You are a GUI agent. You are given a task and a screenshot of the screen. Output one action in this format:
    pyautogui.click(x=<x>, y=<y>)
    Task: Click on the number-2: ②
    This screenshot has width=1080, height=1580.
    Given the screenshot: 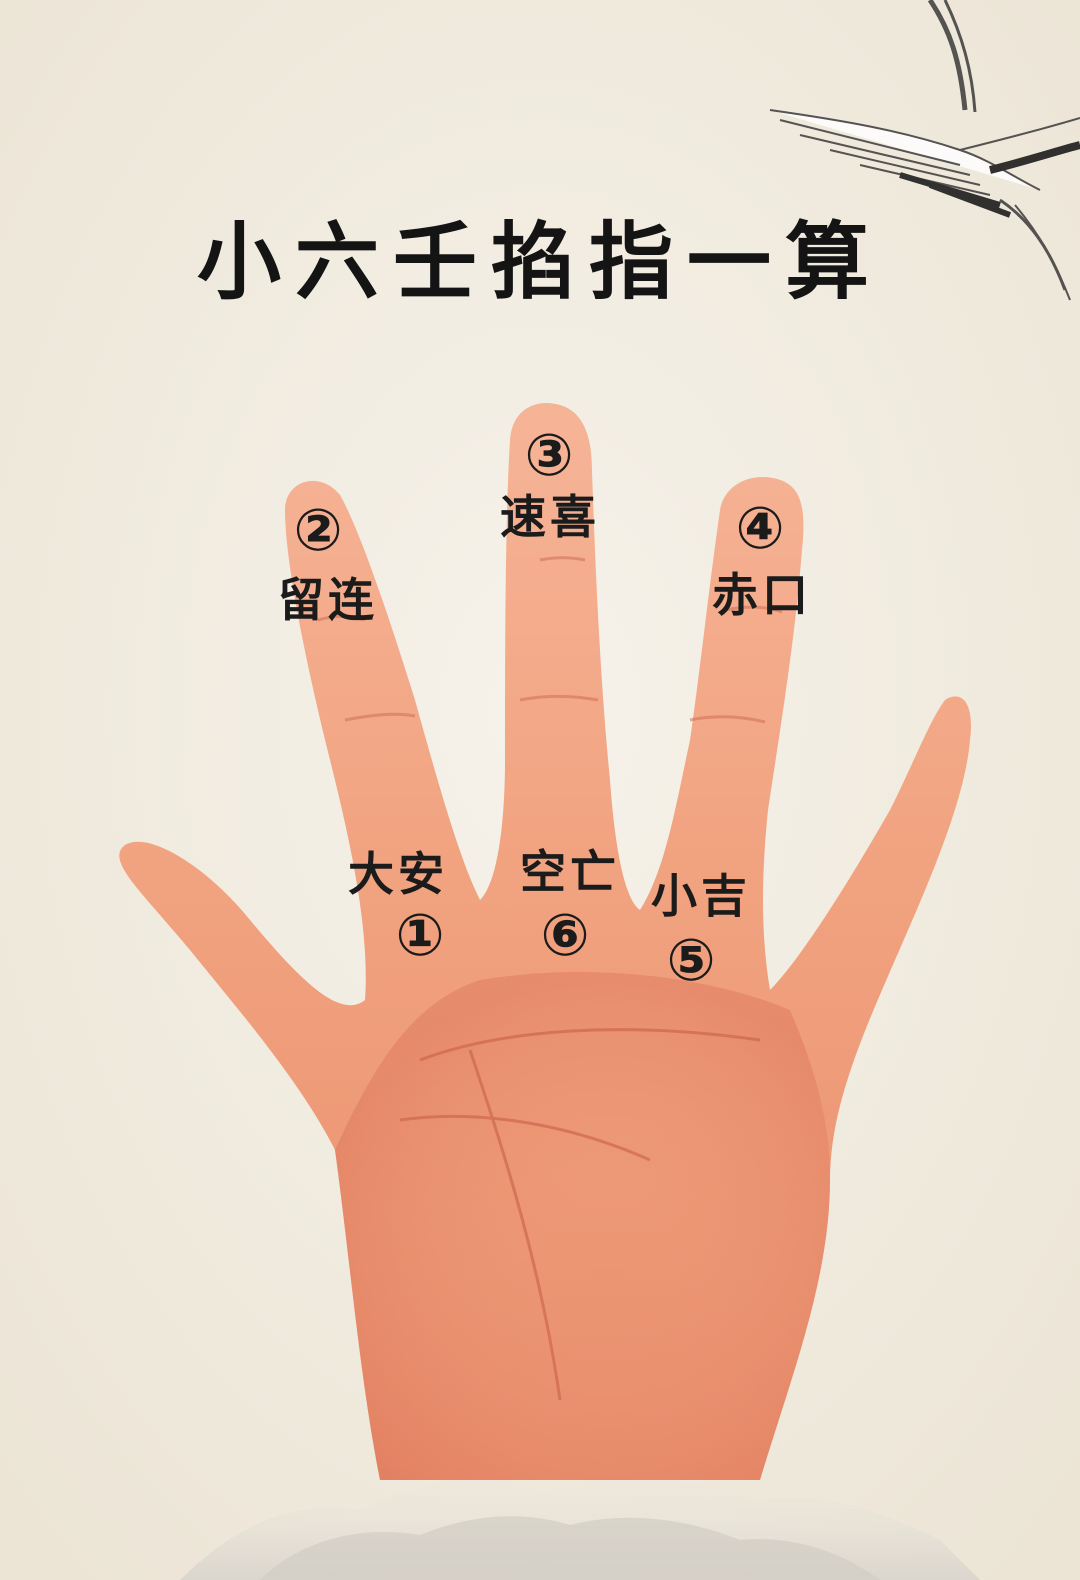 What is the action you would take?
    pyautogui.click(x=318, y=530)
    